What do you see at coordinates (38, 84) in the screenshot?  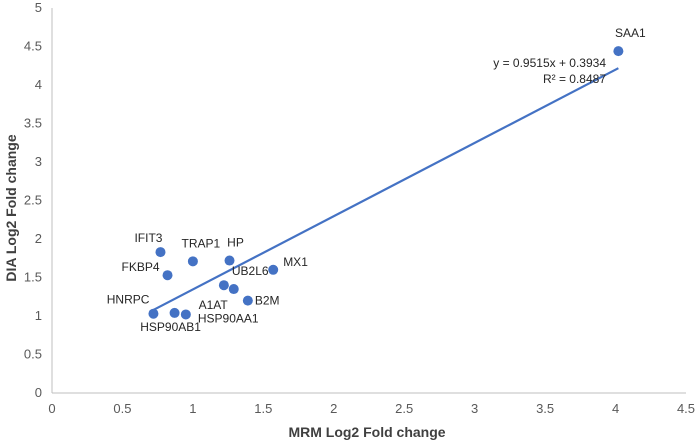 I see `y-tick-label: 4` at bounding box center [38, 84].